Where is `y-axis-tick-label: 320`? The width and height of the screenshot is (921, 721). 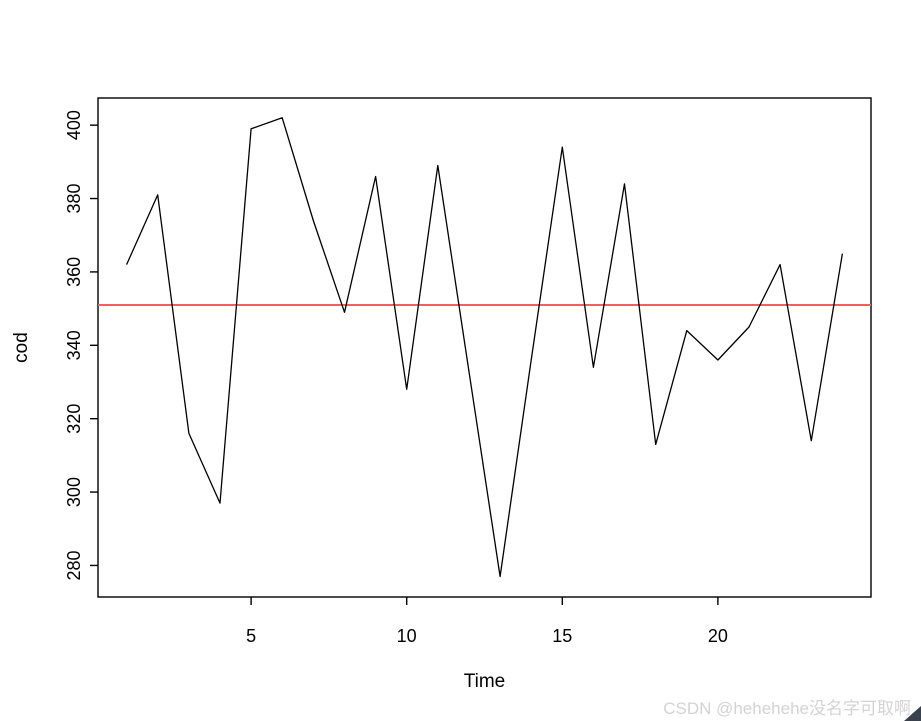
y-axis-tick-label: 320 is located at coordinates (74, 419).